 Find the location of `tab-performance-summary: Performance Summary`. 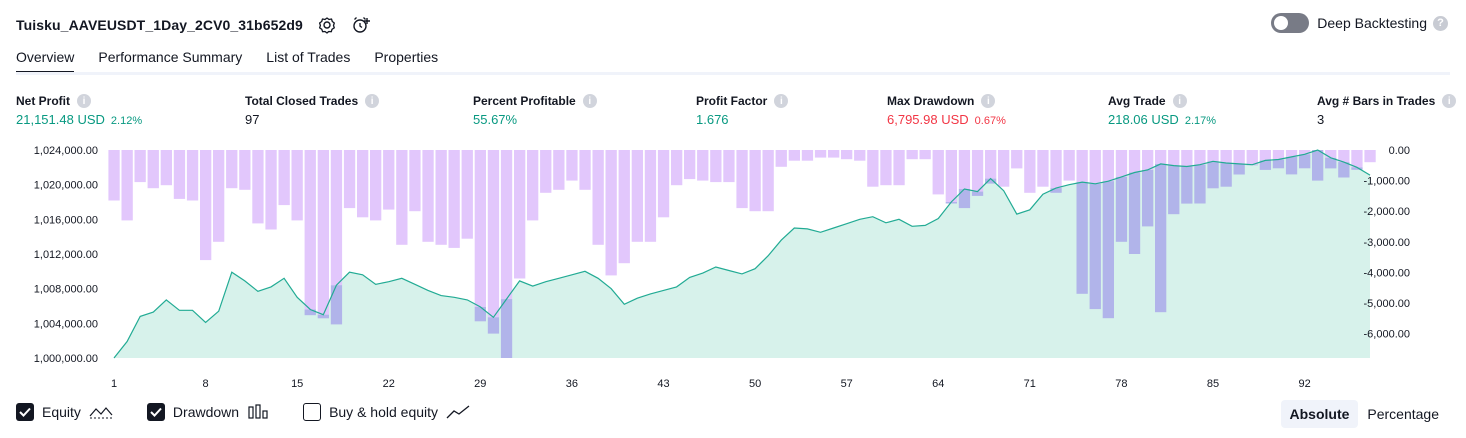

tab-performance-summary: Performance Summary is located at coordinates (170, 57).